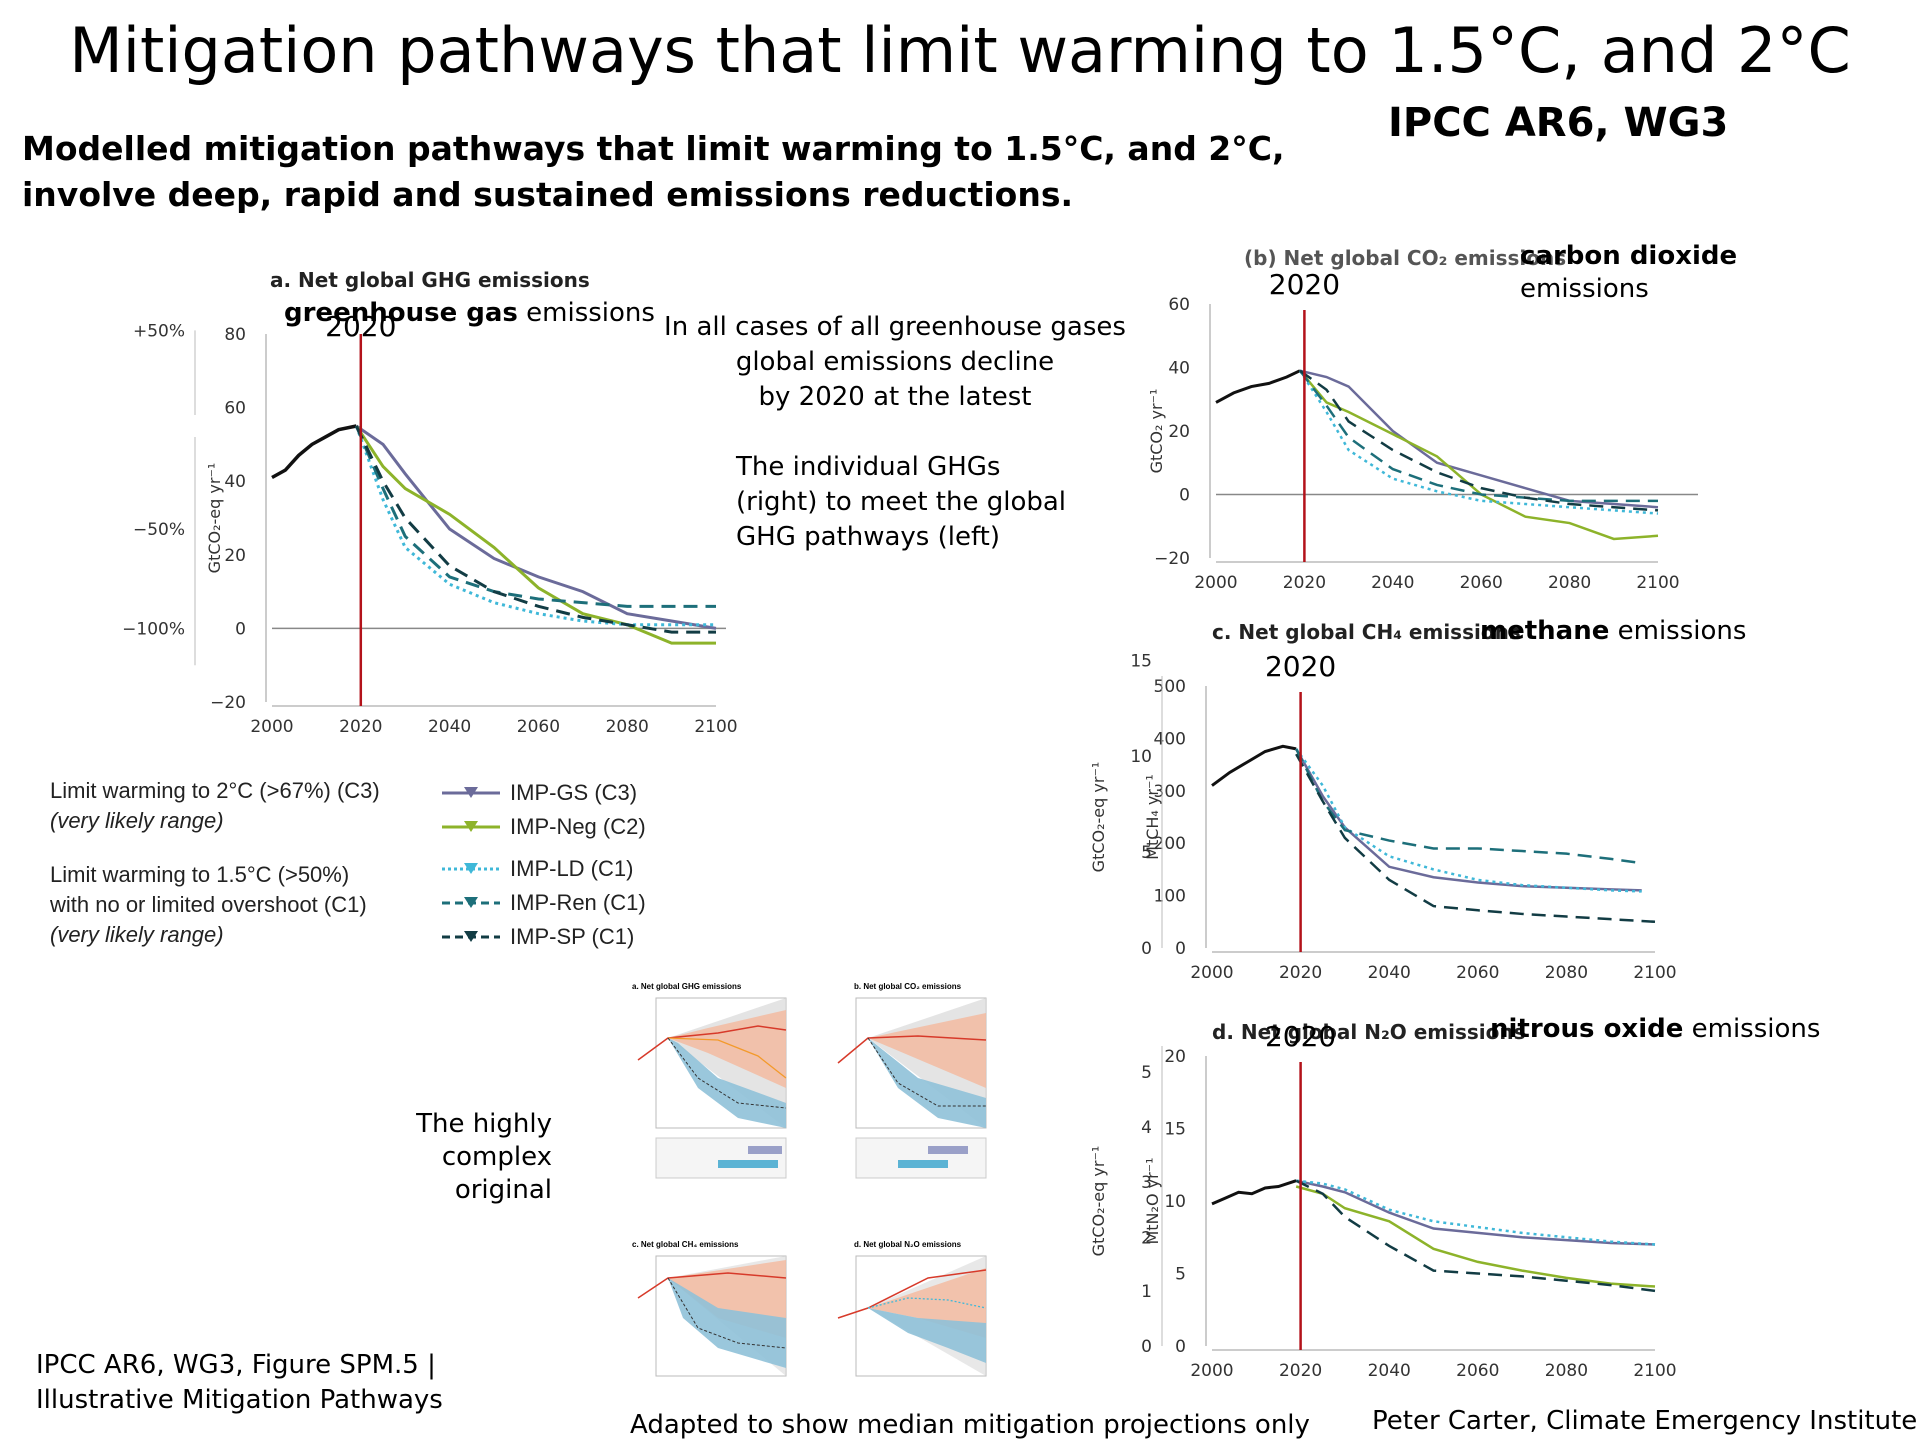  Describe the element at coordinates (159, 530) in the screenshot. I see `chart-ghg-sec-tick: −50%` at that location.